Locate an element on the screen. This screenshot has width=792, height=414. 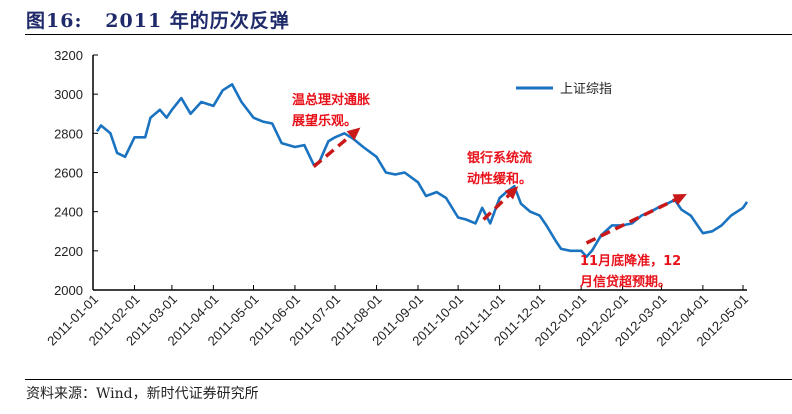
y-tick-label: 3000 is located at coordinates (68, 94).